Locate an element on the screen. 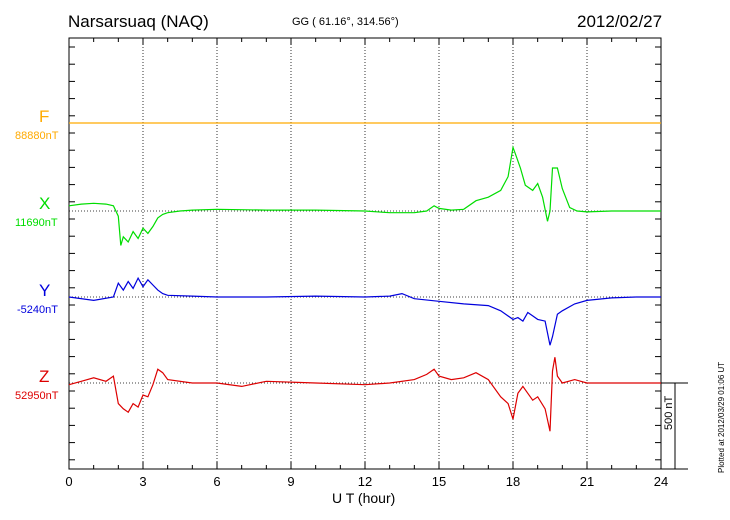  scale-bar-label: 500 nT is located at coordinates (669, 412).